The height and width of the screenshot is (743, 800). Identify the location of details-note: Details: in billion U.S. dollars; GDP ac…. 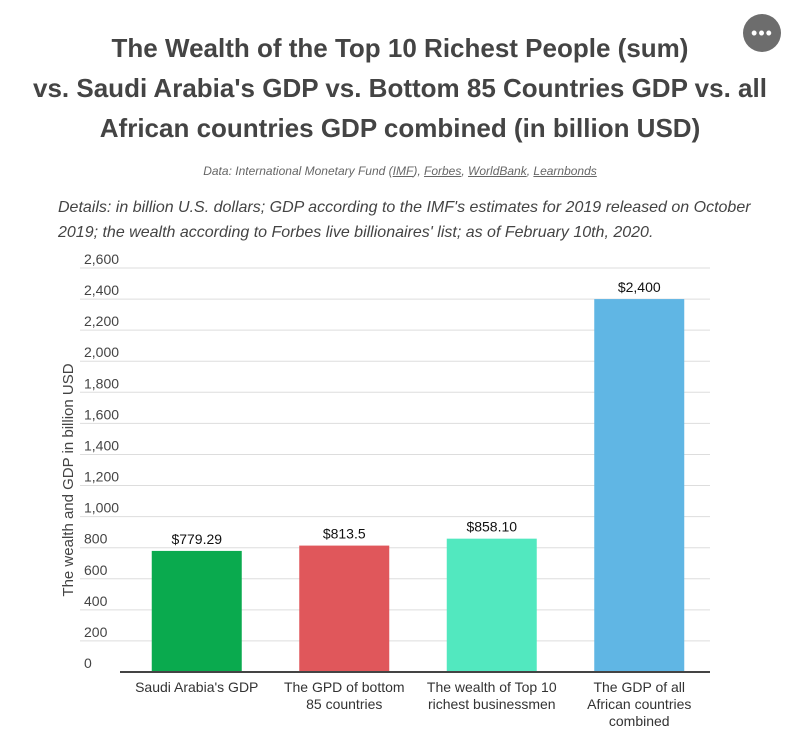
(404, 220).